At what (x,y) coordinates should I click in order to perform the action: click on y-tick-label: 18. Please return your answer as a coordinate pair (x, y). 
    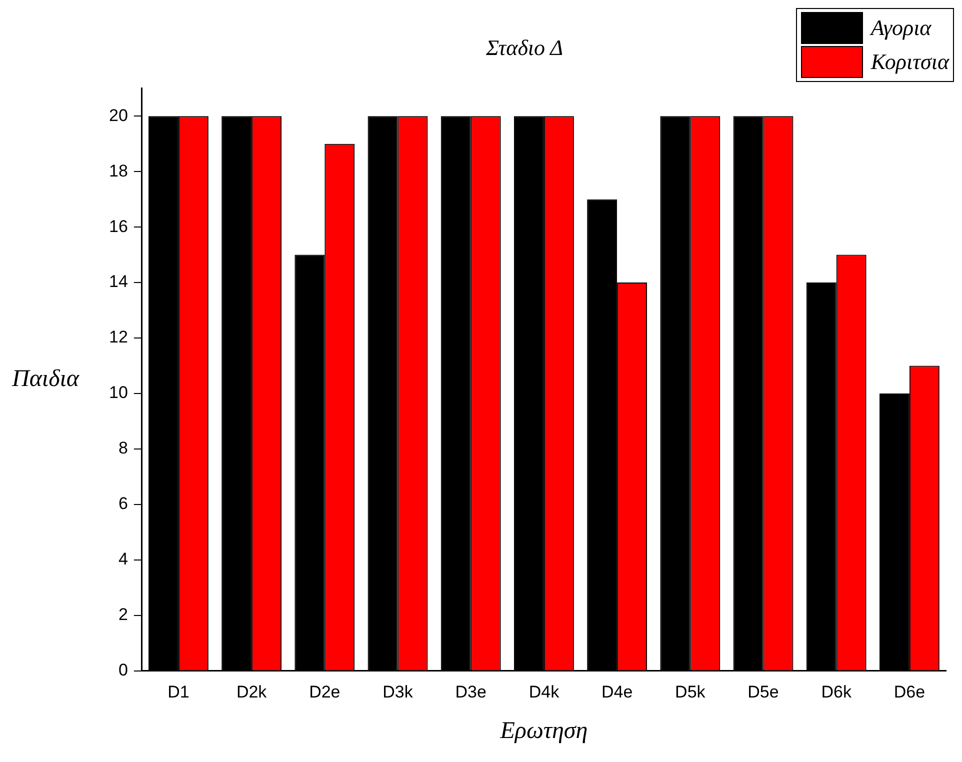
    Looking at the image, I should click on (118, 170).